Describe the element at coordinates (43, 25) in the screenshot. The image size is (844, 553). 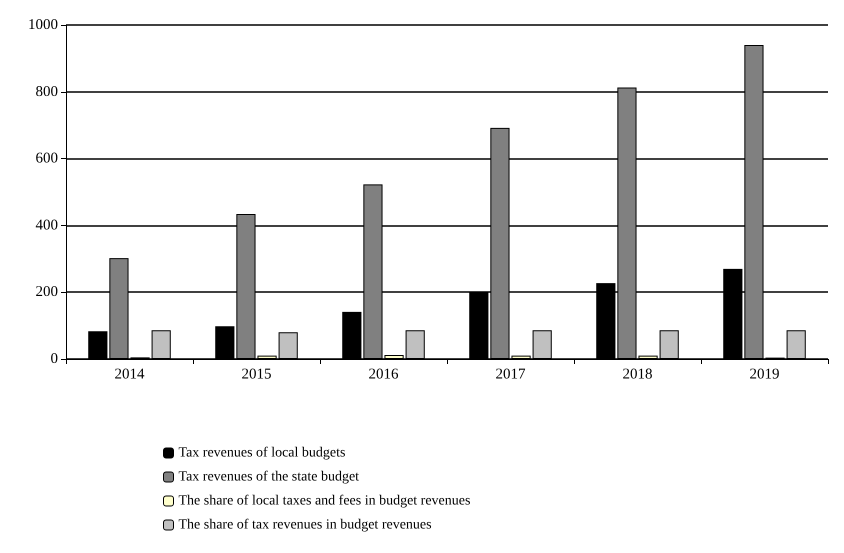
I see `y-tick-label: 1000` at that location.